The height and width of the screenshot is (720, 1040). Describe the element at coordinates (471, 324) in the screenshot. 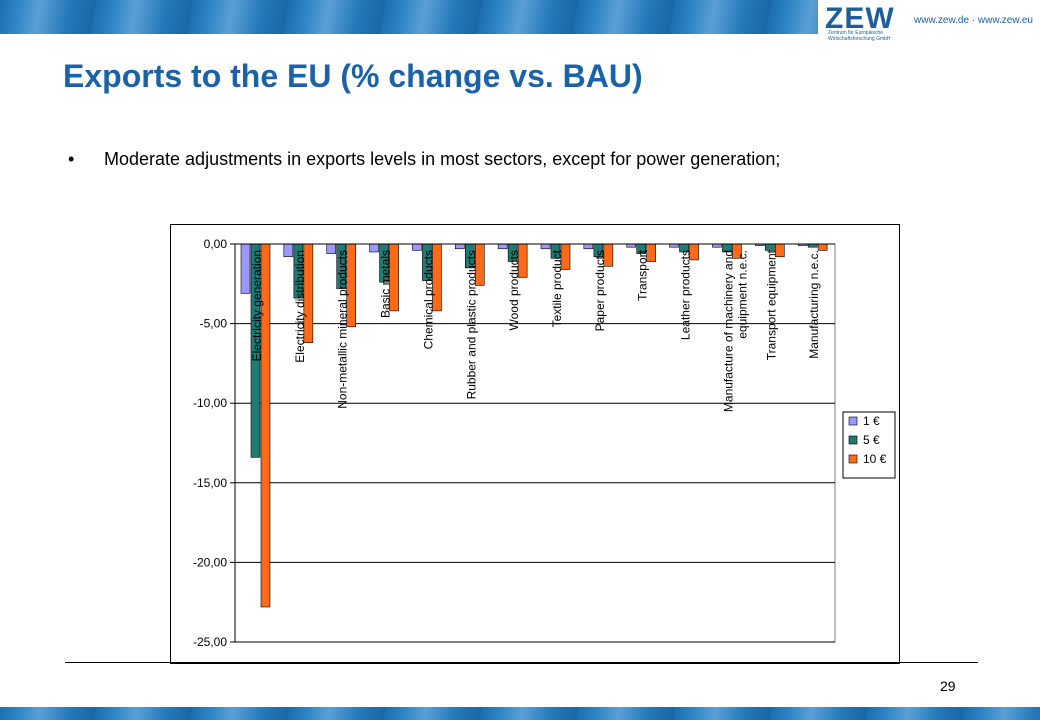

I see `category-label: Rubber and plastic products` at that location.